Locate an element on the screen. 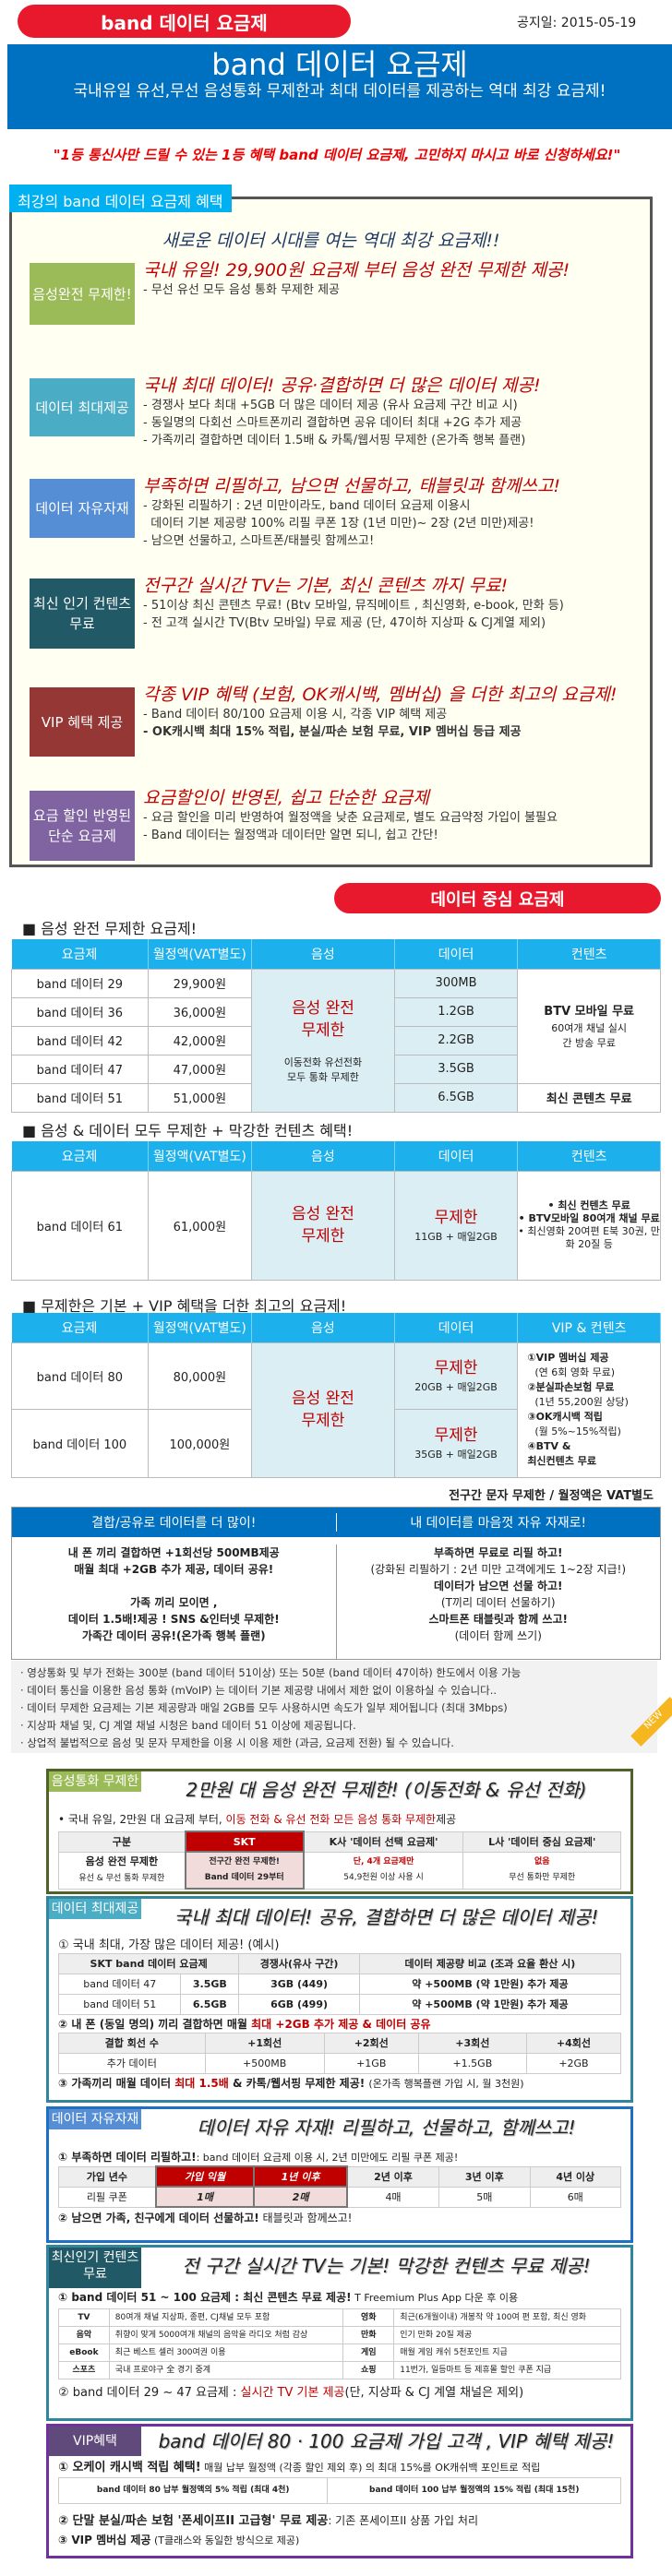 The width and height of the screenshot is (672, 2576). point-3-note: (온가족 행복플랜 가입 시, 월 3천원) is located at coordinates (446, 2084).